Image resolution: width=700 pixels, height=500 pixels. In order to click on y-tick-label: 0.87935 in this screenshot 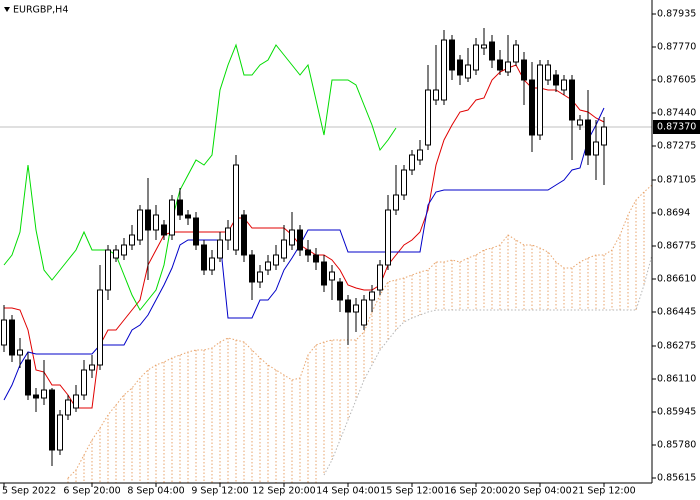, I will do `click(676, 14)`.